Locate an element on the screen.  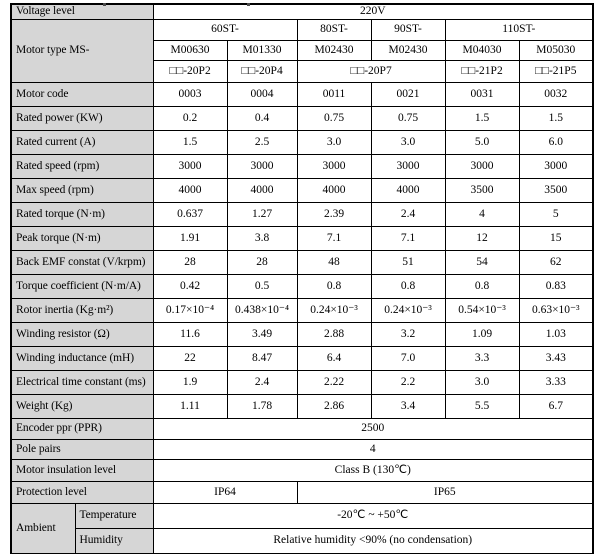
insulation-label: Motor insulation level is located at coordinates (82, 470).